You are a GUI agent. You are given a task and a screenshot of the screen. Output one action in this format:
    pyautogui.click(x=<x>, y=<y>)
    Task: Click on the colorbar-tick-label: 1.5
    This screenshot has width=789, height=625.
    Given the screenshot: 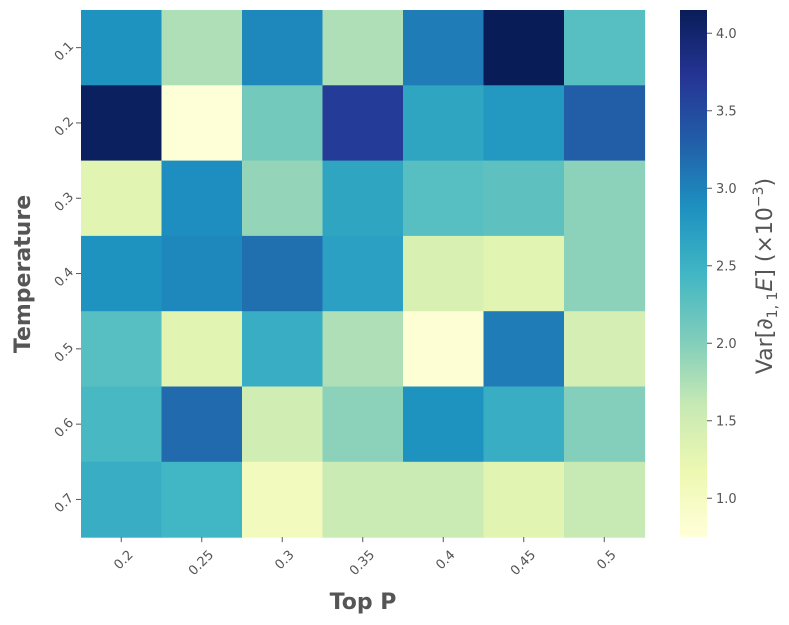 What is the action you would take?
    pyautogui.click(x=726, y=421)
    